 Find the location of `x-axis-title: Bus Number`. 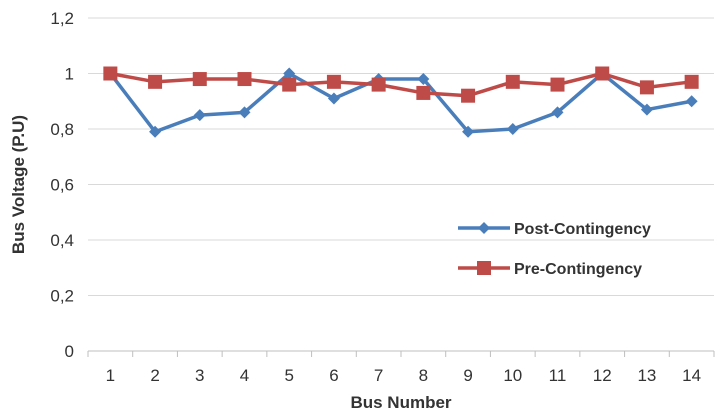

x-axis-title: Bus Number is located at coordinates (400, 402).